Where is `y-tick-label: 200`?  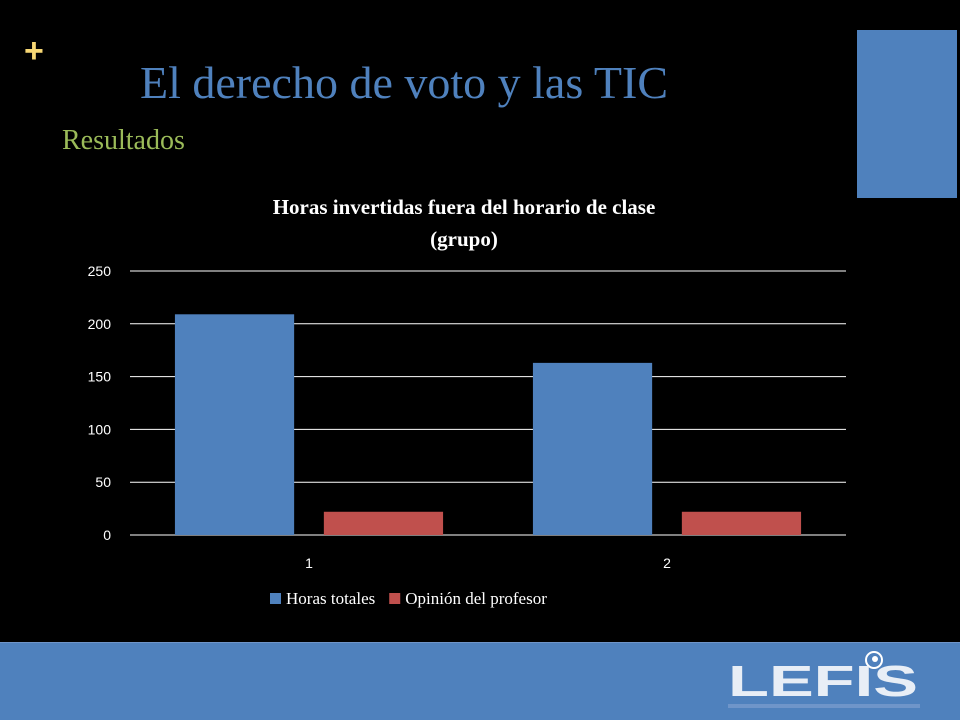
y-tick-label: 200 is located at coordinates (100, 324).